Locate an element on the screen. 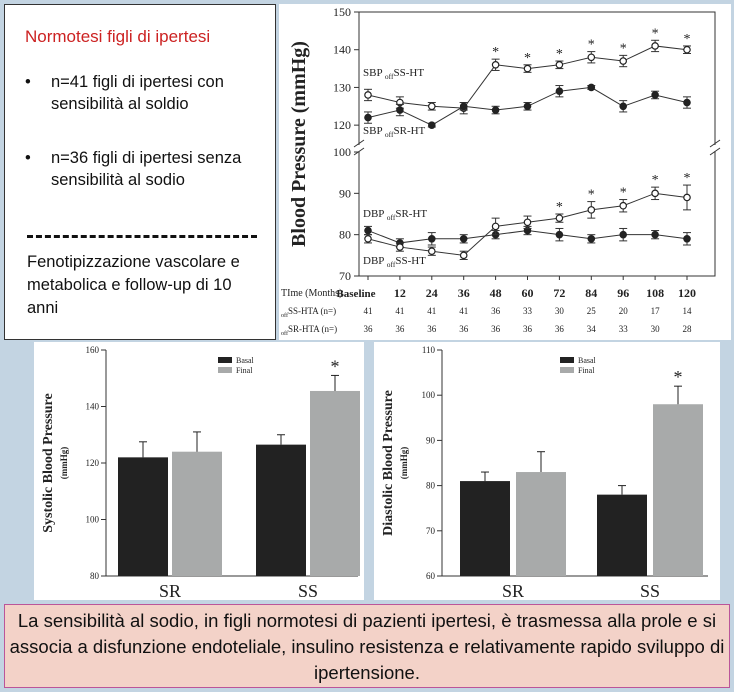 The height and width of the screenshot is (692, 734). x-tick-label: 96 is located at coordinates (623, 293).